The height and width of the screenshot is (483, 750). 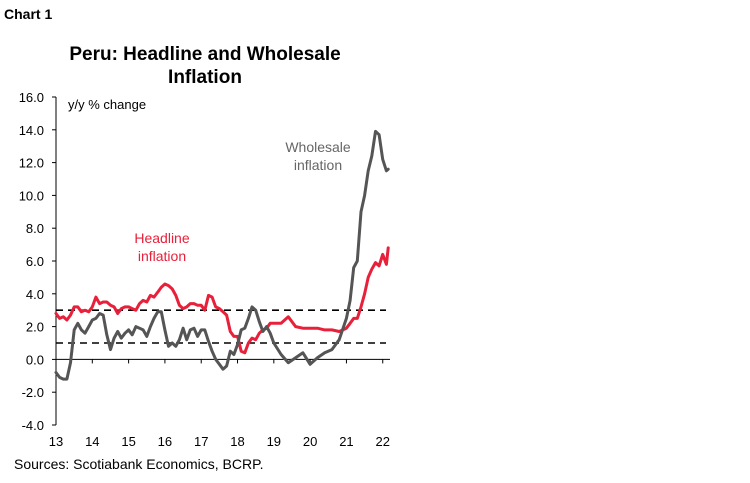 I want to click on x-tick-label: 15, so click(x=128, y=441).